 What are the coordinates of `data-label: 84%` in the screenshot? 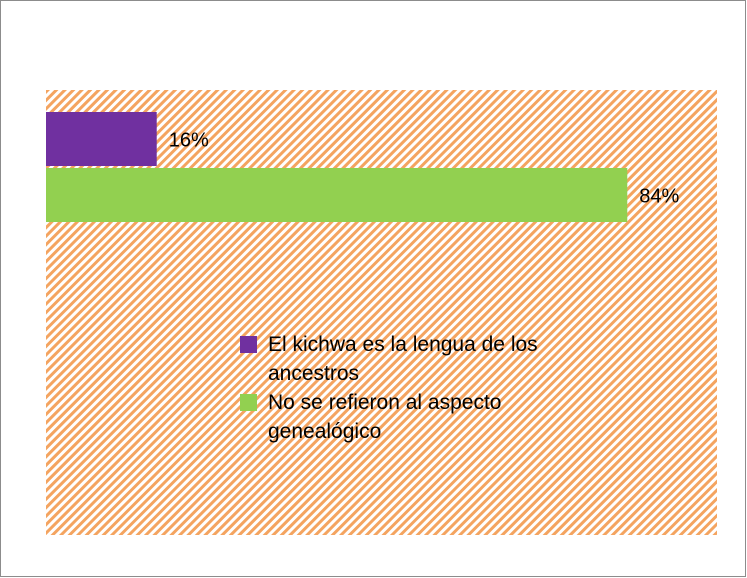 It's located at (659, 196).